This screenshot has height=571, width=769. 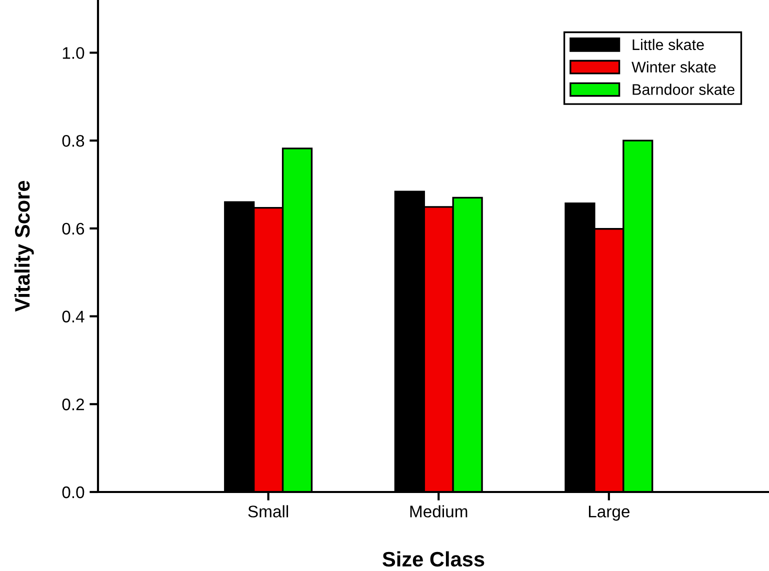 I want to click on x-axis-title: Size Class, so click(x=433, y=559).